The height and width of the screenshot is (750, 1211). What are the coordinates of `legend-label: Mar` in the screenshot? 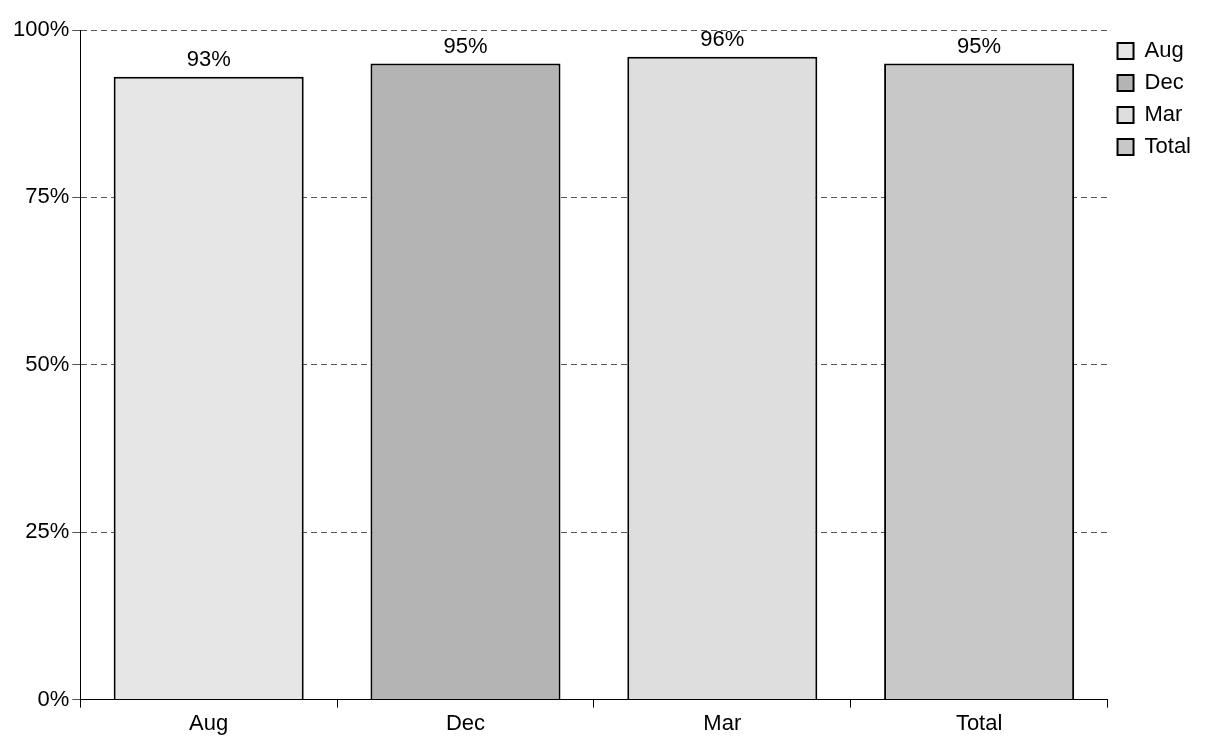 It's located at (1163, 114).